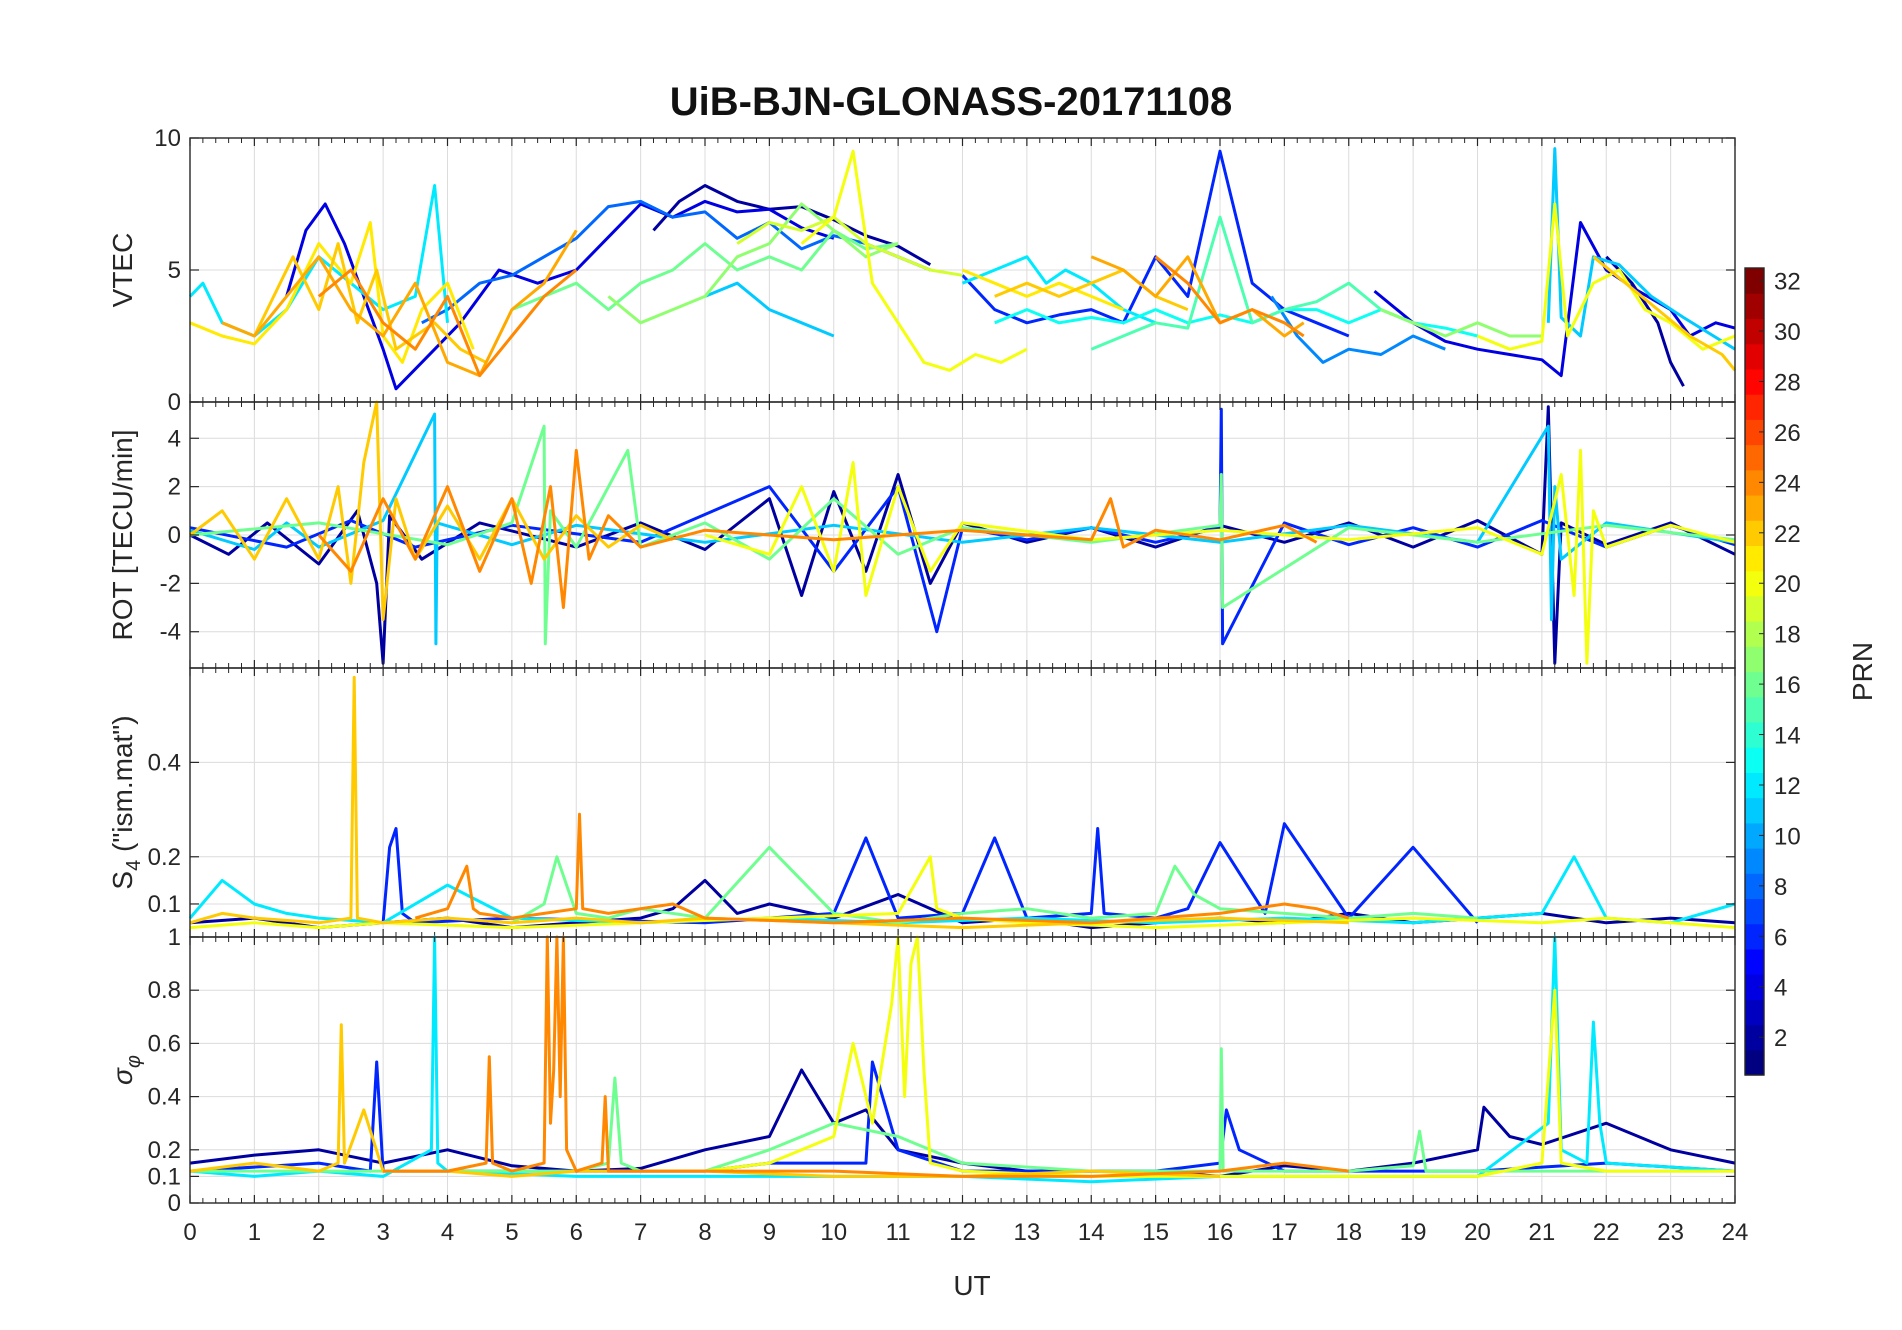  I want to click on x-tick-label: 3, so click(382, 1232).